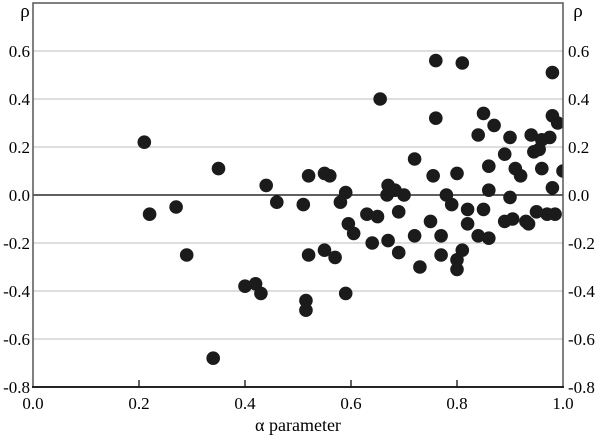 The width and height of the screenshot is (600, 437). What do you see at coordinates (581, 291) in the screenshot?
I see `y-tick-label-right: -0.4` at bounding box center [581, 291].